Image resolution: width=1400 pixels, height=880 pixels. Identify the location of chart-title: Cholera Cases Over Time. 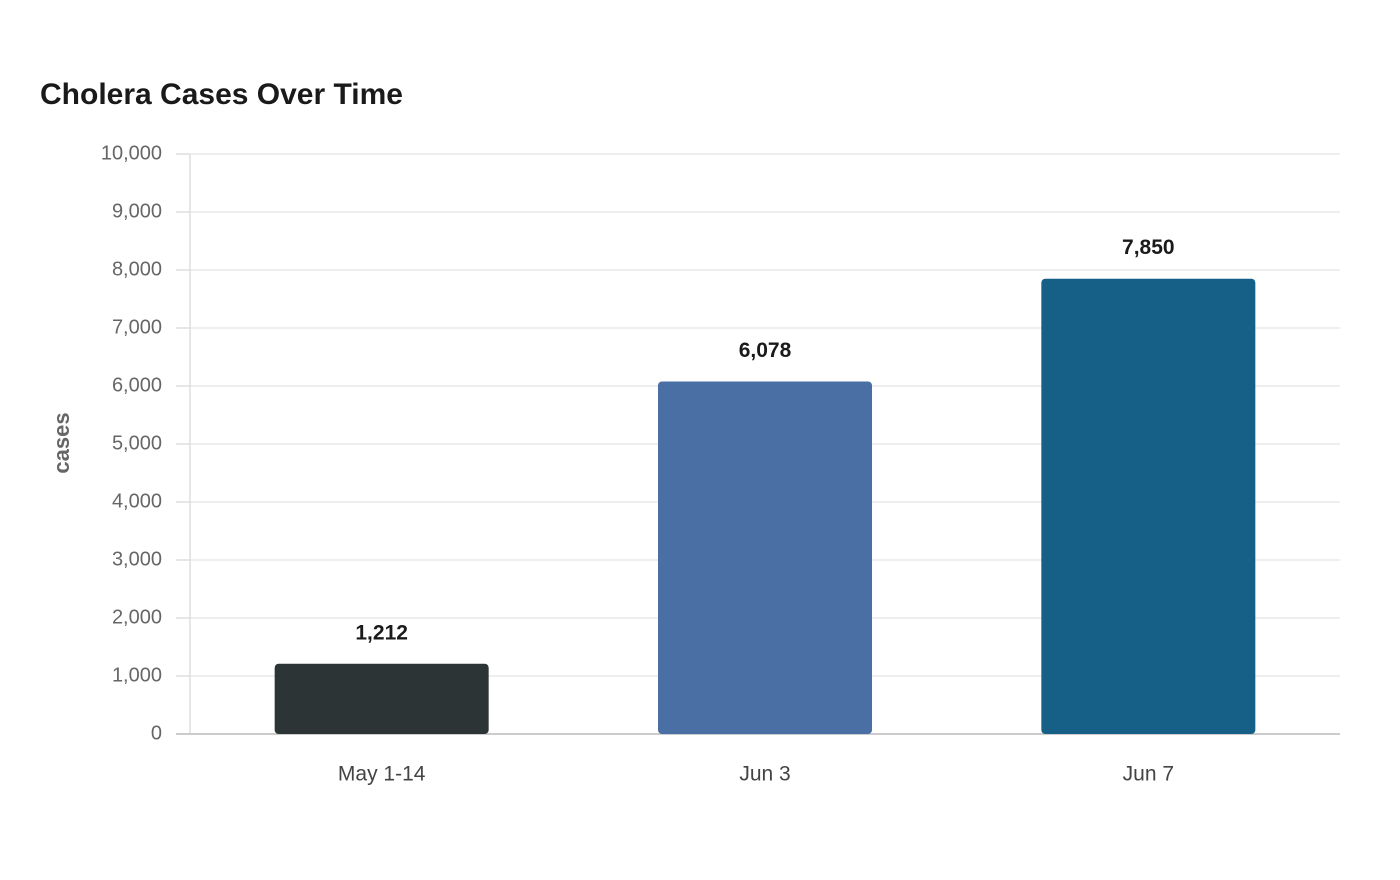
(221, 94).